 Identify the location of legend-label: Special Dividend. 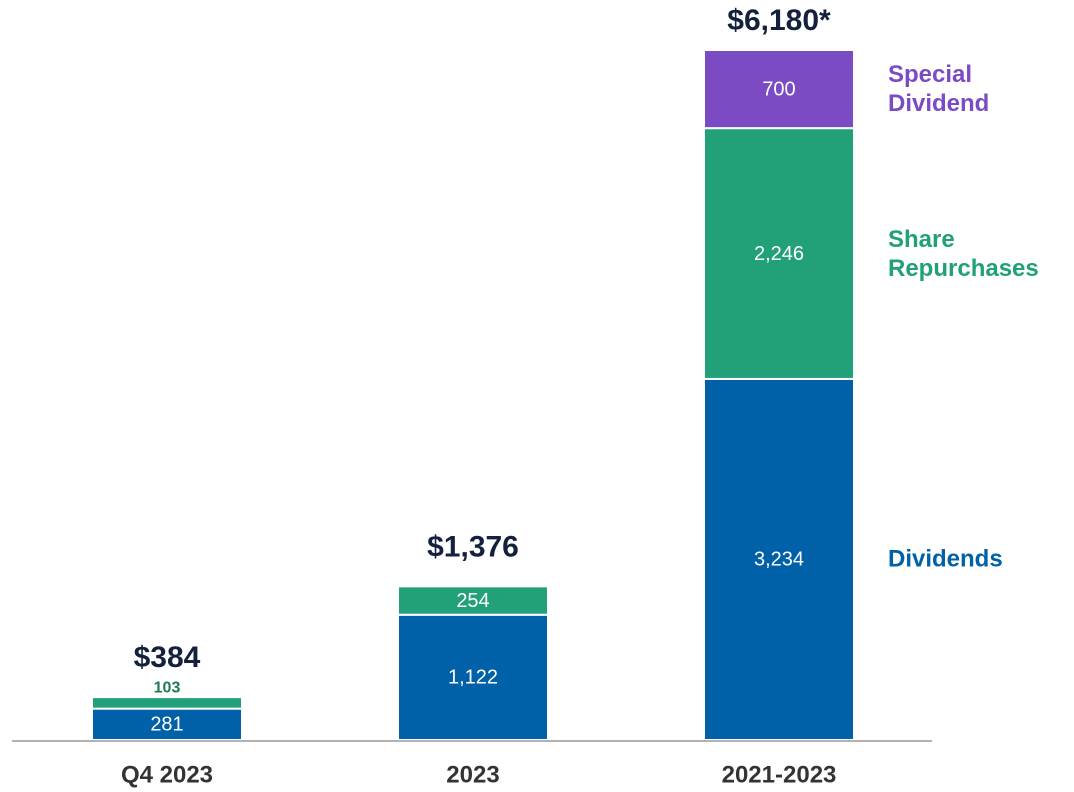
(939, 89).